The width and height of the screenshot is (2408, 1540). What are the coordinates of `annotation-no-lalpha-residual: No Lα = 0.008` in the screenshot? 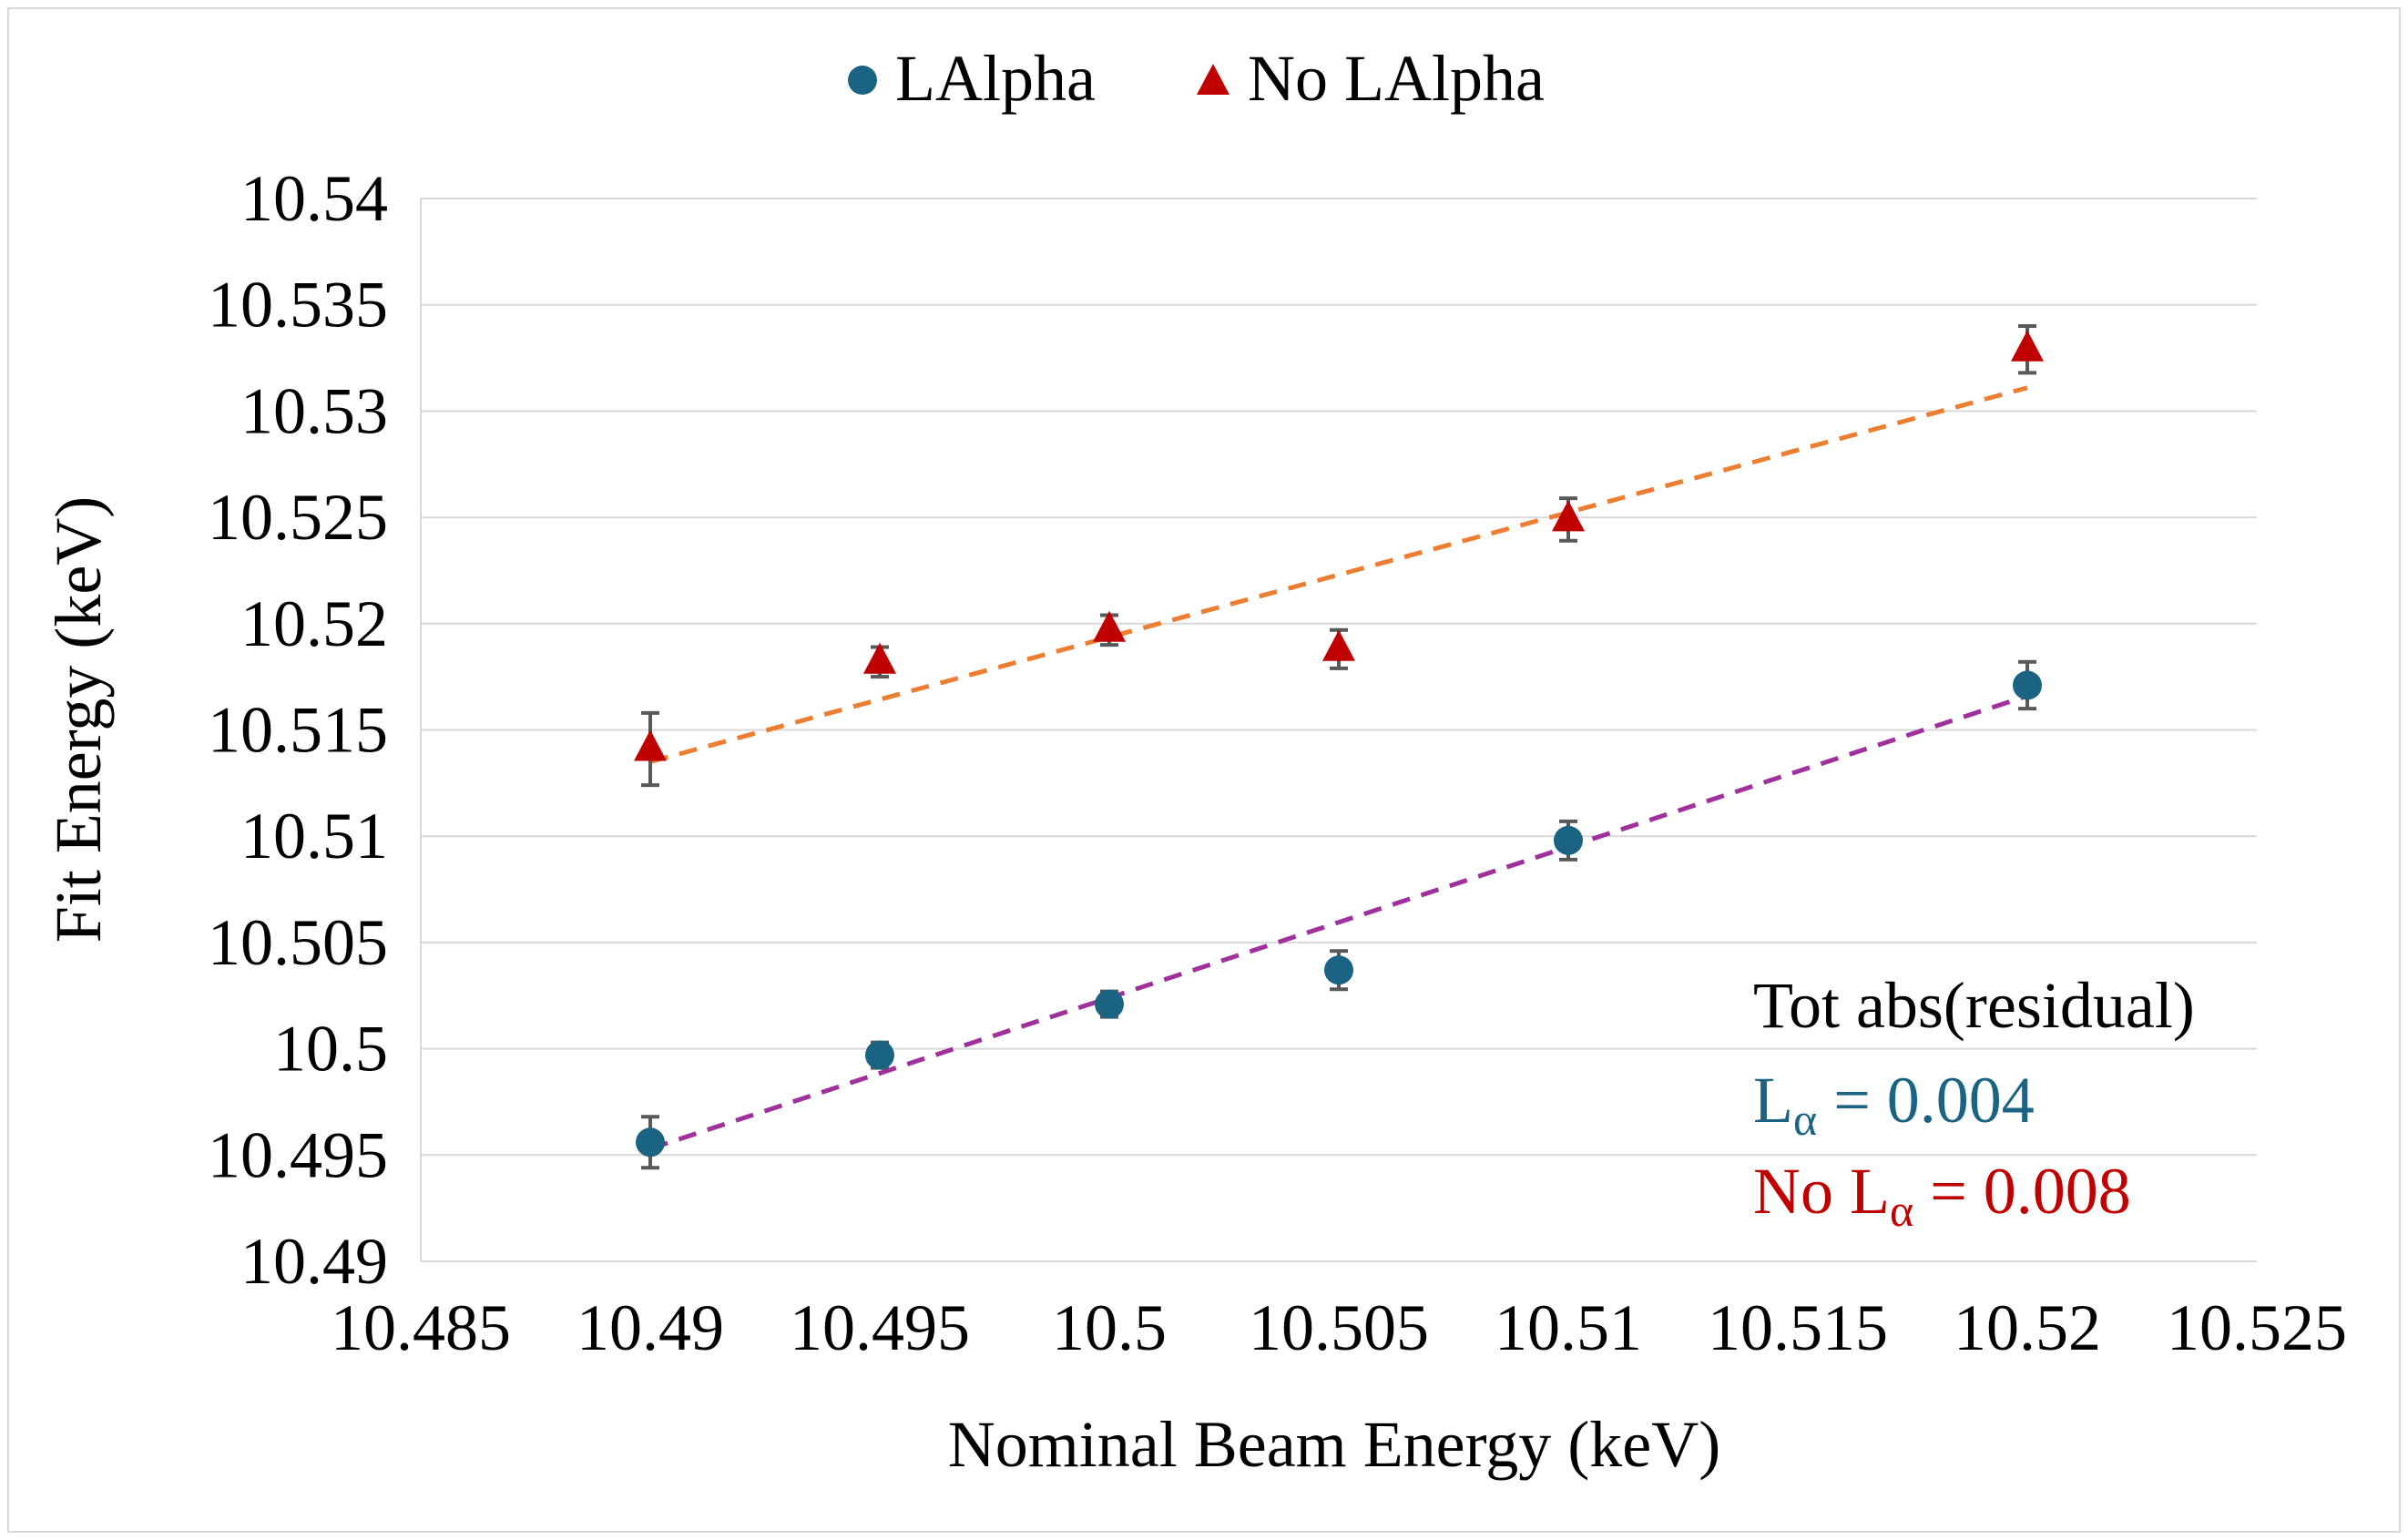 It's located at (1942, 1195).